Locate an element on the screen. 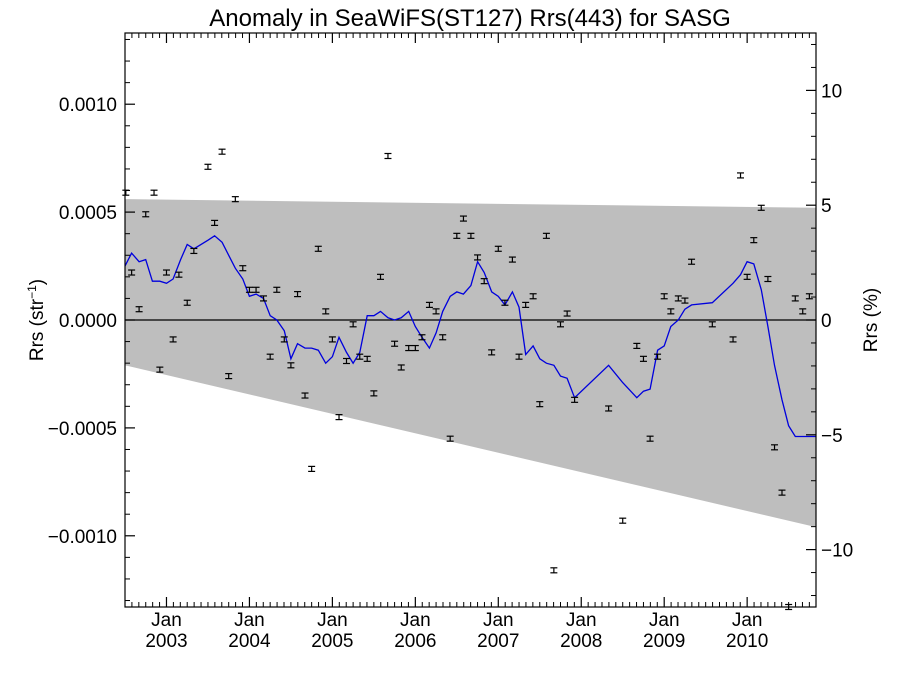 Image resolution: width=900 pixels, height=675 pixels. y-tick-label-left: 0.0010 is located at coordinates (88, 105).